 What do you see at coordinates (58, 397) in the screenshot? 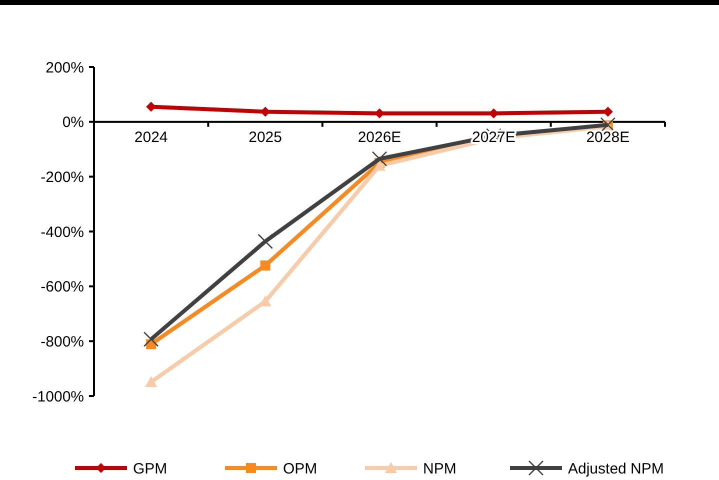
I see `y-tick-label: -1000%` at bounding box center [58, 397].